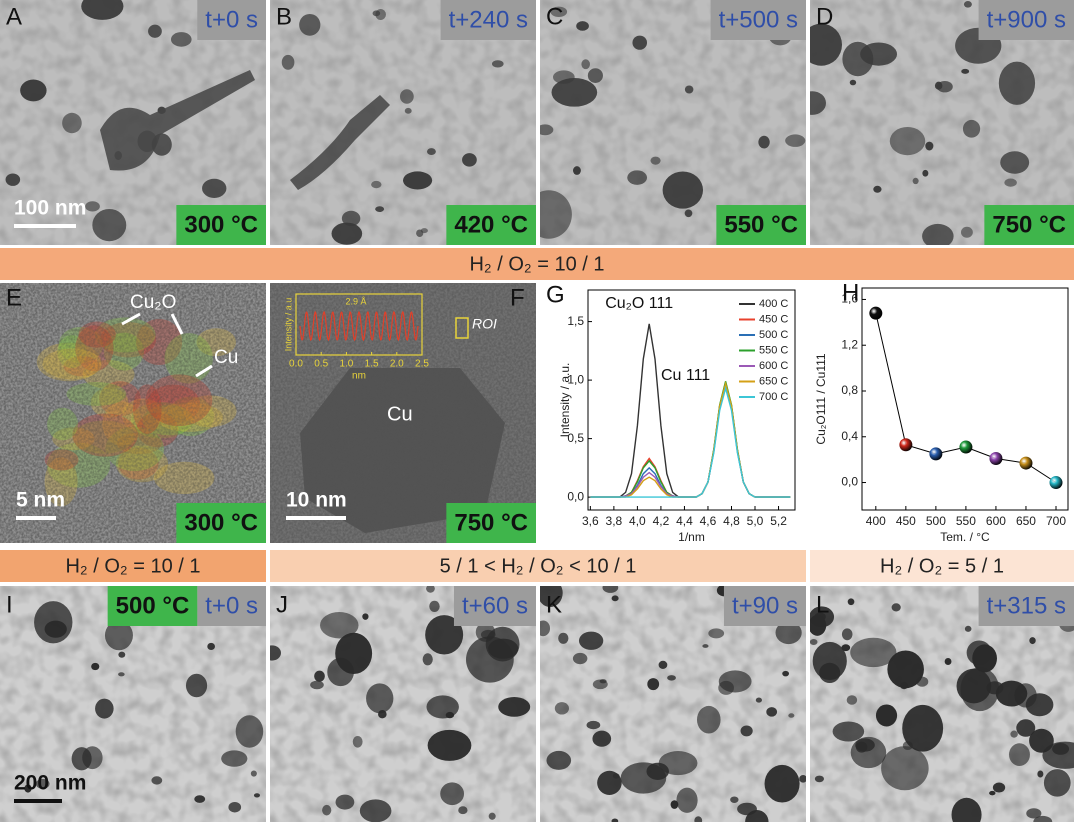 The height and width of the screenshot is (822, 1074). I want to click on panel-letter: L, so click(822, 604).